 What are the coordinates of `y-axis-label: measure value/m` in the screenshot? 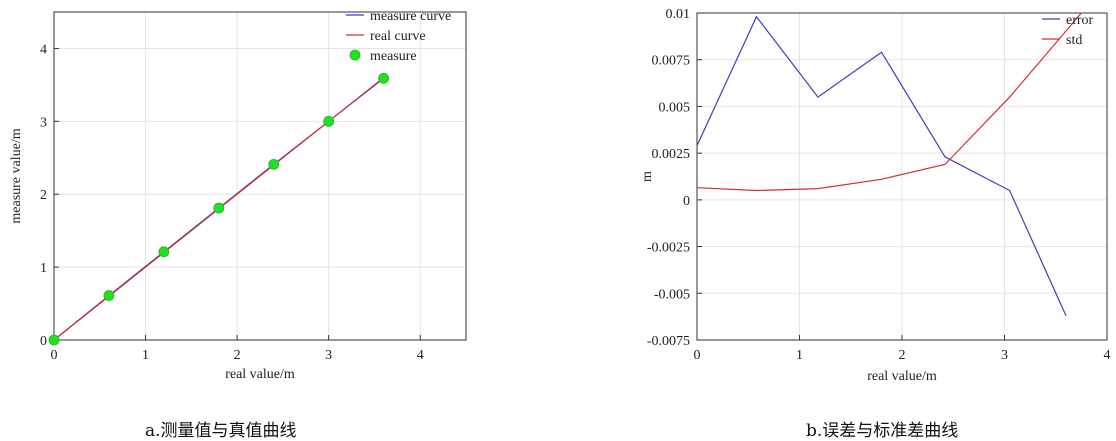 It's located at (16, 175).